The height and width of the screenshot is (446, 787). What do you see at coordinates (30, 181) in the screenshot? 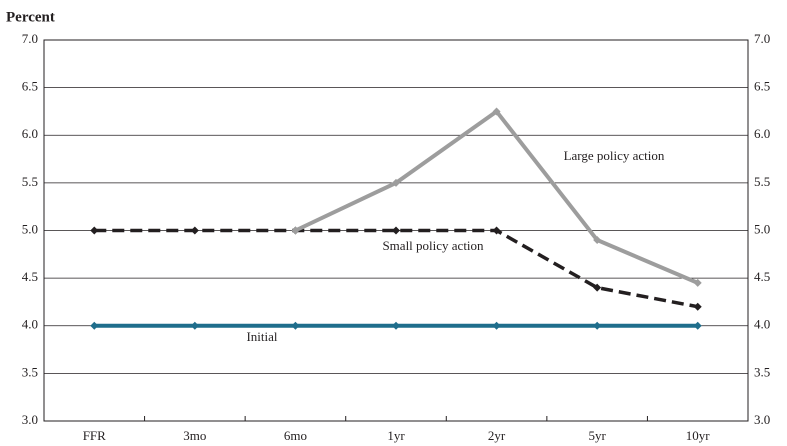
I see `y-tick-label: 5.5` at bounding box center [30, 181].